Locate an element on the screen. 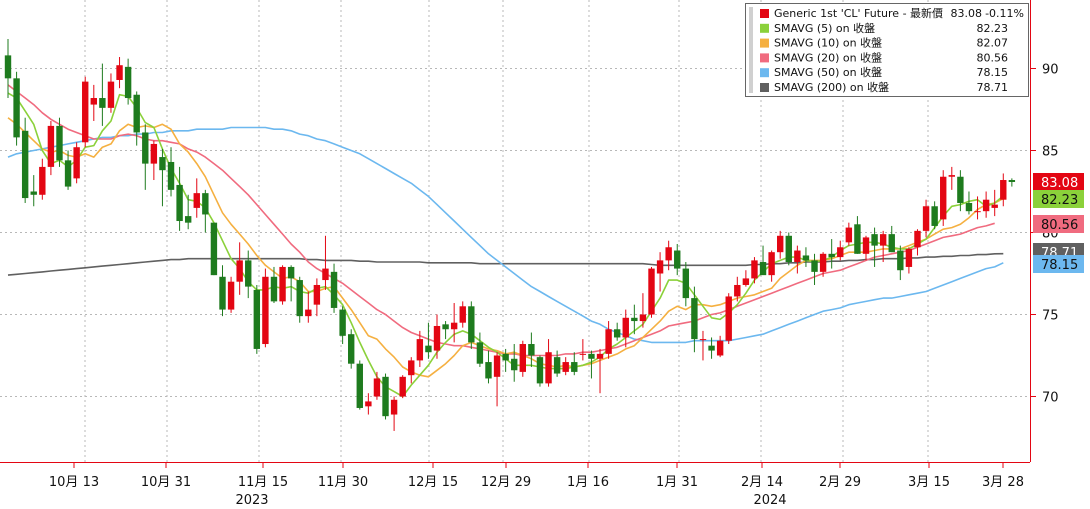 Image resolution: width=1090 pixels, height=509 pixels. legend-label: SMAVG (5) on 收盤 is located at coordinates (824, 28).